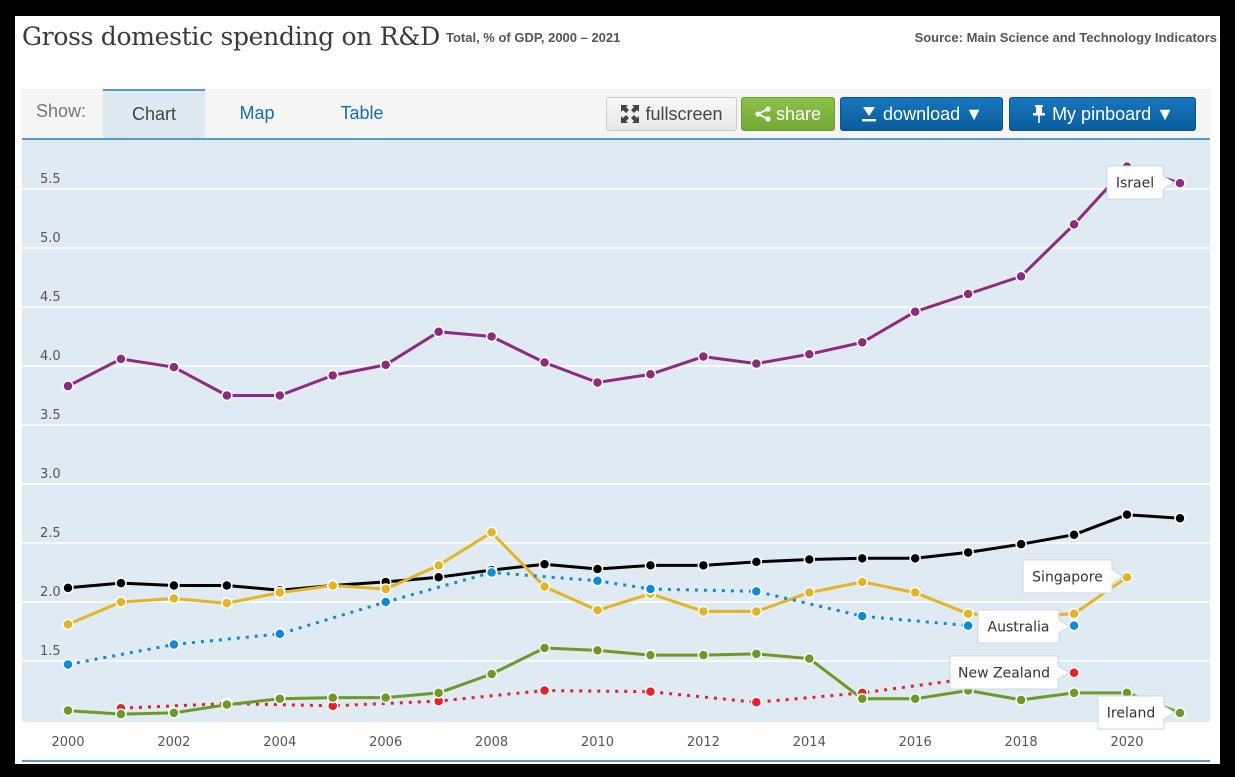 This screenshot has height=777, width=1235. What do you see at coordinates (597, 690) in the screenshot?
I see `series-line-new-zealand` at bounding box center [597, 690].